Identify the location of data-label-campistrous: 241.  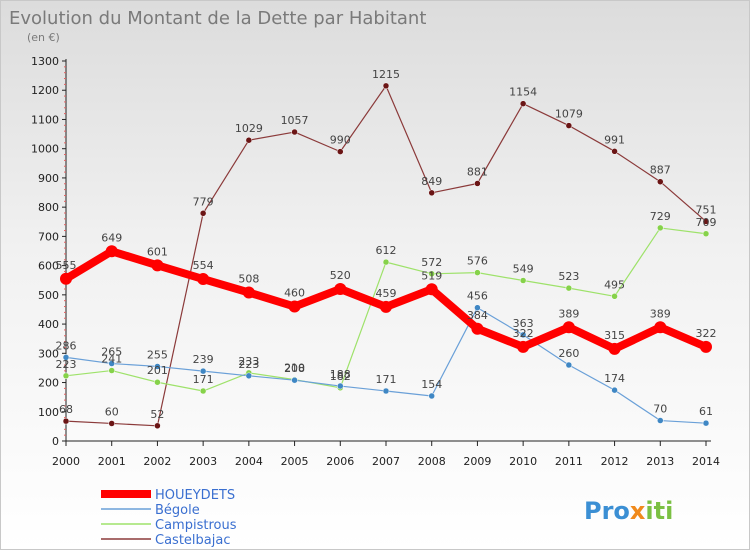
(111, 359).